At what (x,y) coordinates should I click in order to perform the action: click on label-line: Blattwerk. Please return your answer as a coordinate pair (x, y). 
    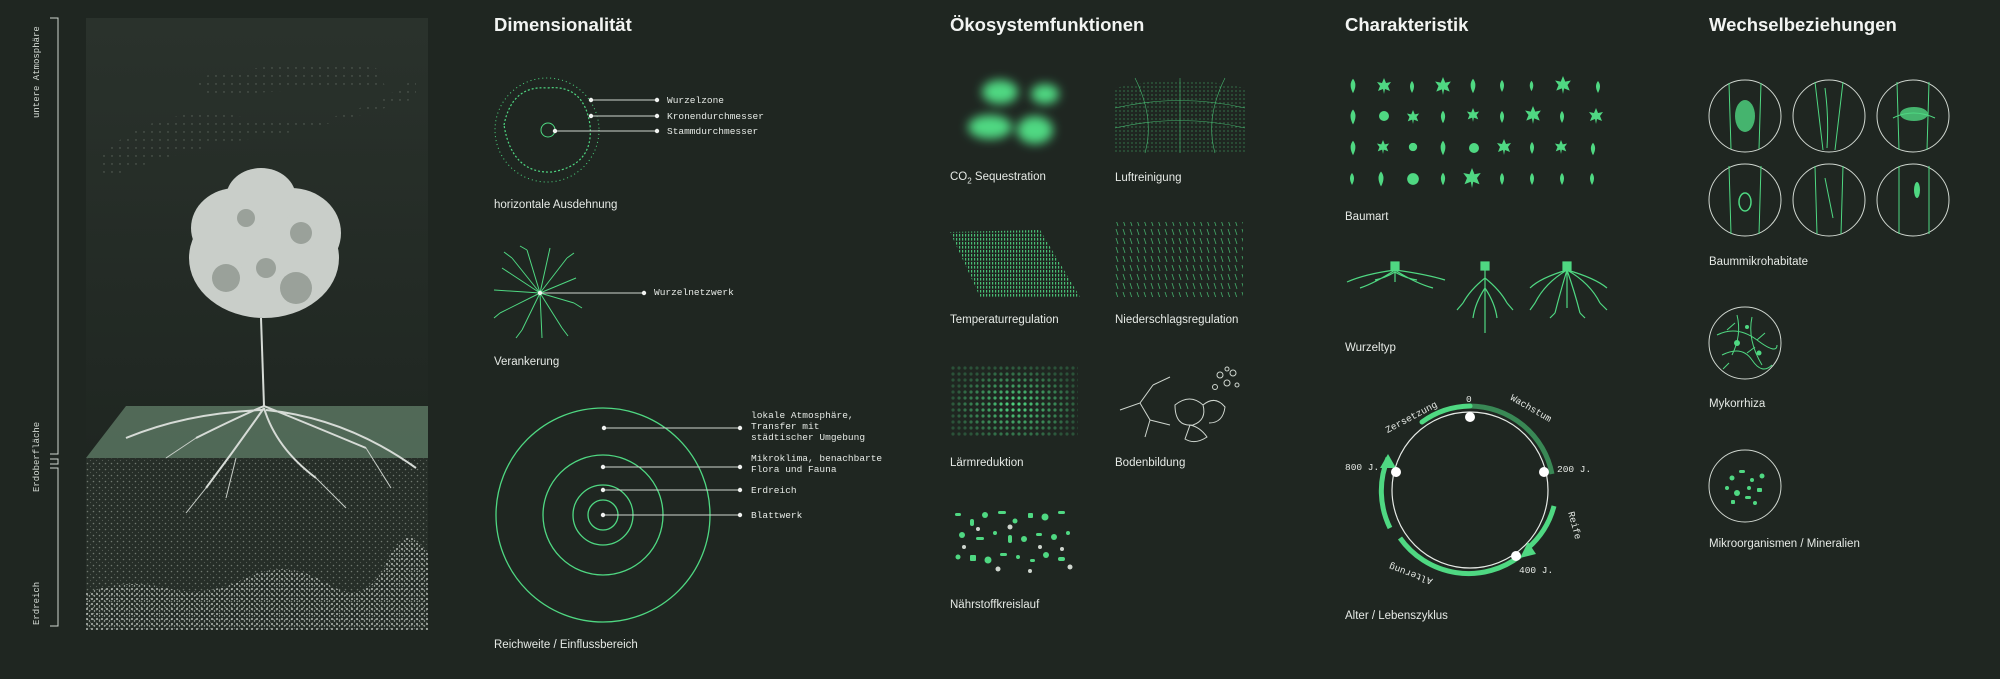
    Looking at the image, I should click on (777, 515).